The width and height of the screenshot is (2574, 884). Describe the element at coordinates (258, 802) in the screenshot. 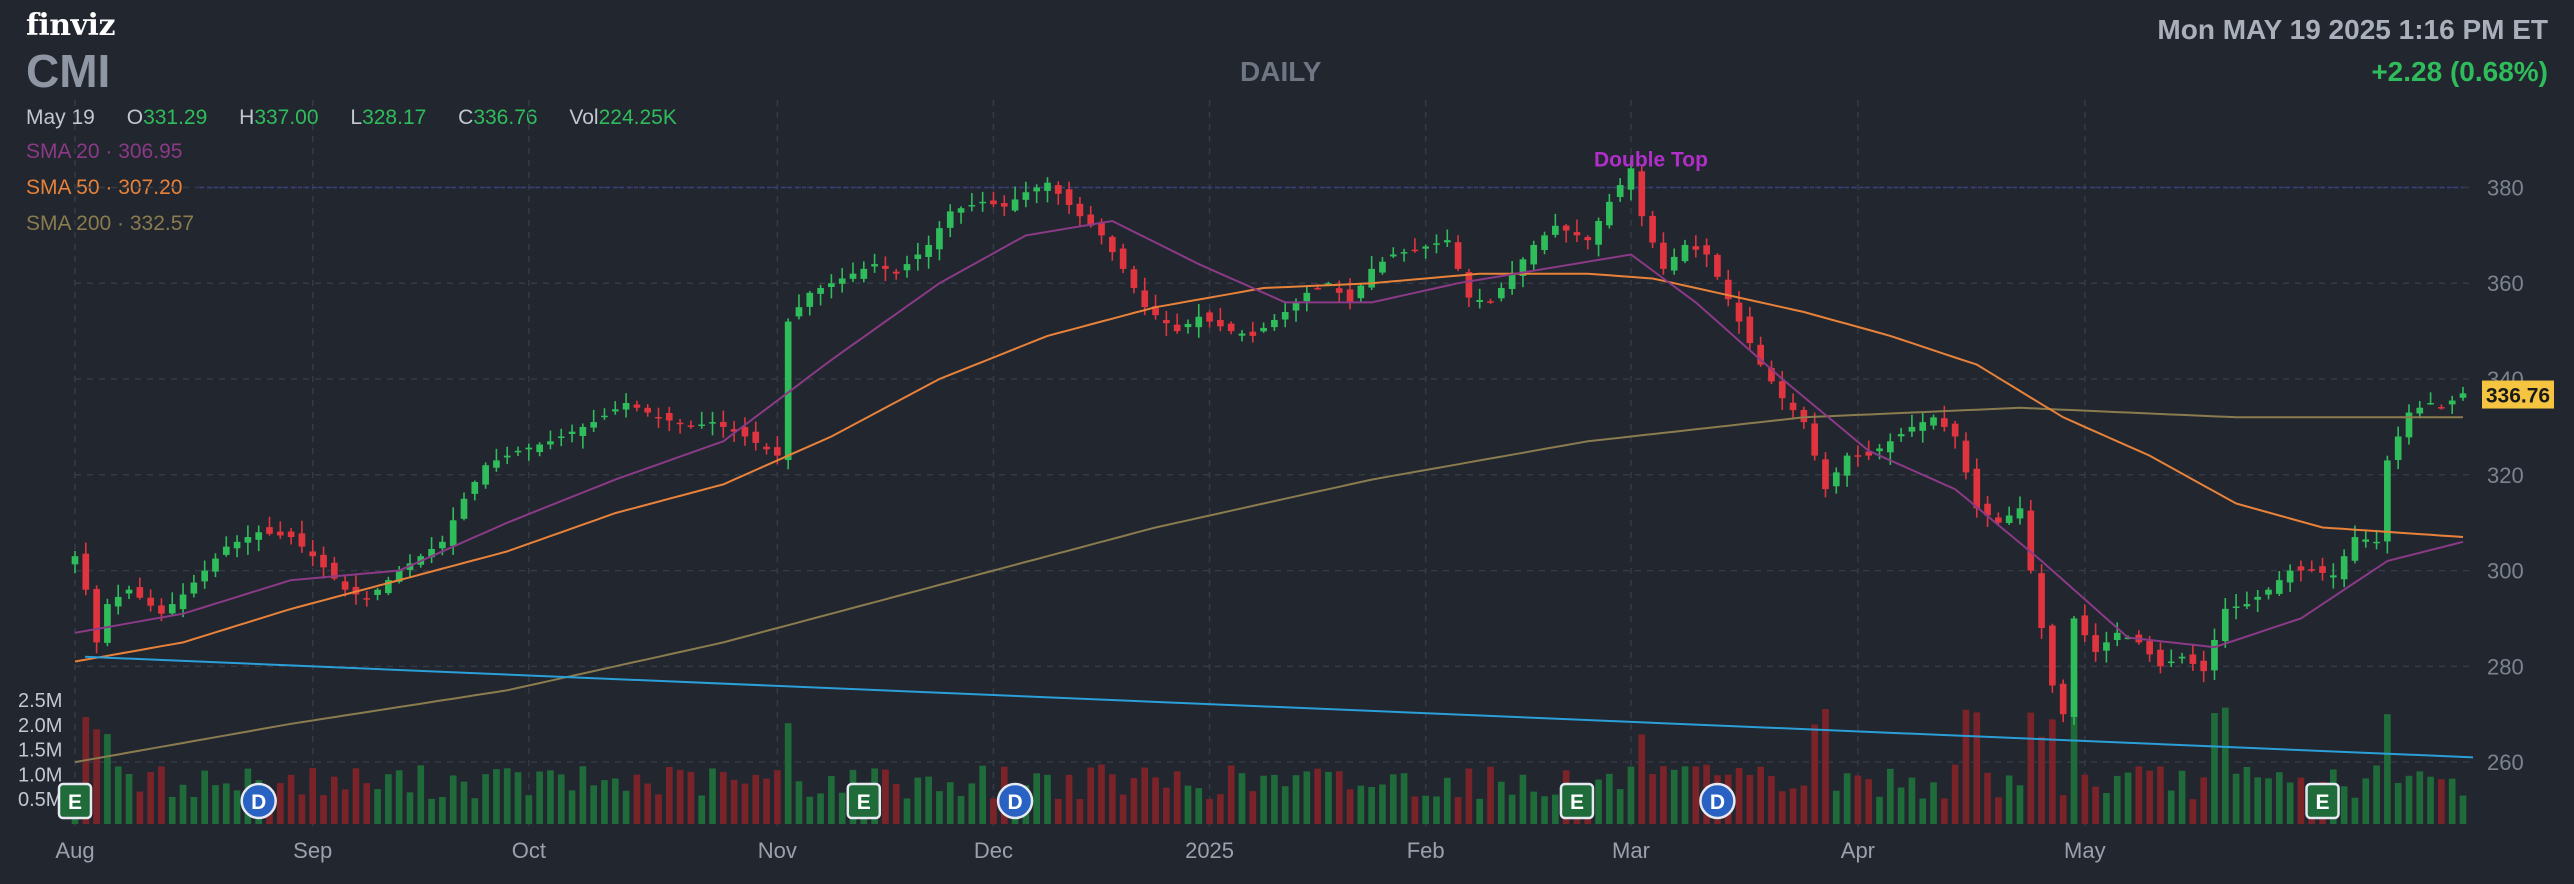

I see `event-marker-label: D` at that location.